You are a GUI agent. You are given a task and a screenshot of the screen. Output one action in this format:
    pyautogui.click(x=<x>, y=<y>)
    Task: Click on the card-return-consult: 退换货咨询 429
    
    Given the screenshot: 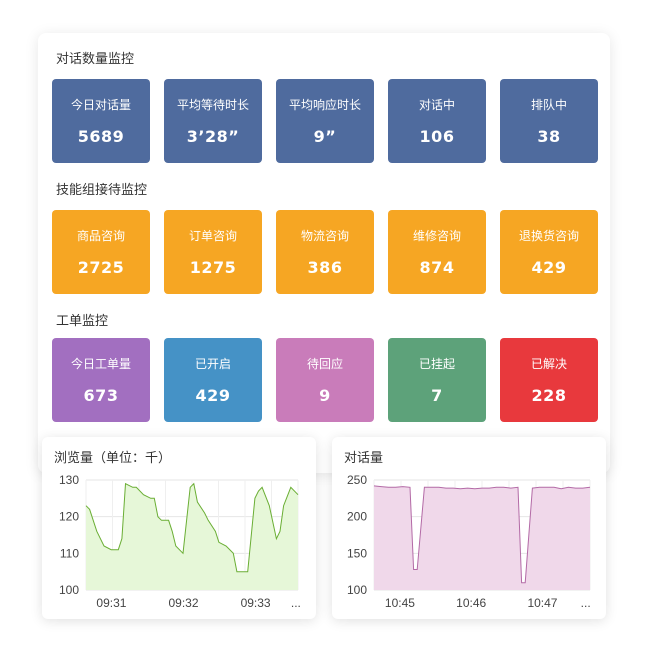 What is the action you would take?
    pyautogui.click(x=549, y=252)
    